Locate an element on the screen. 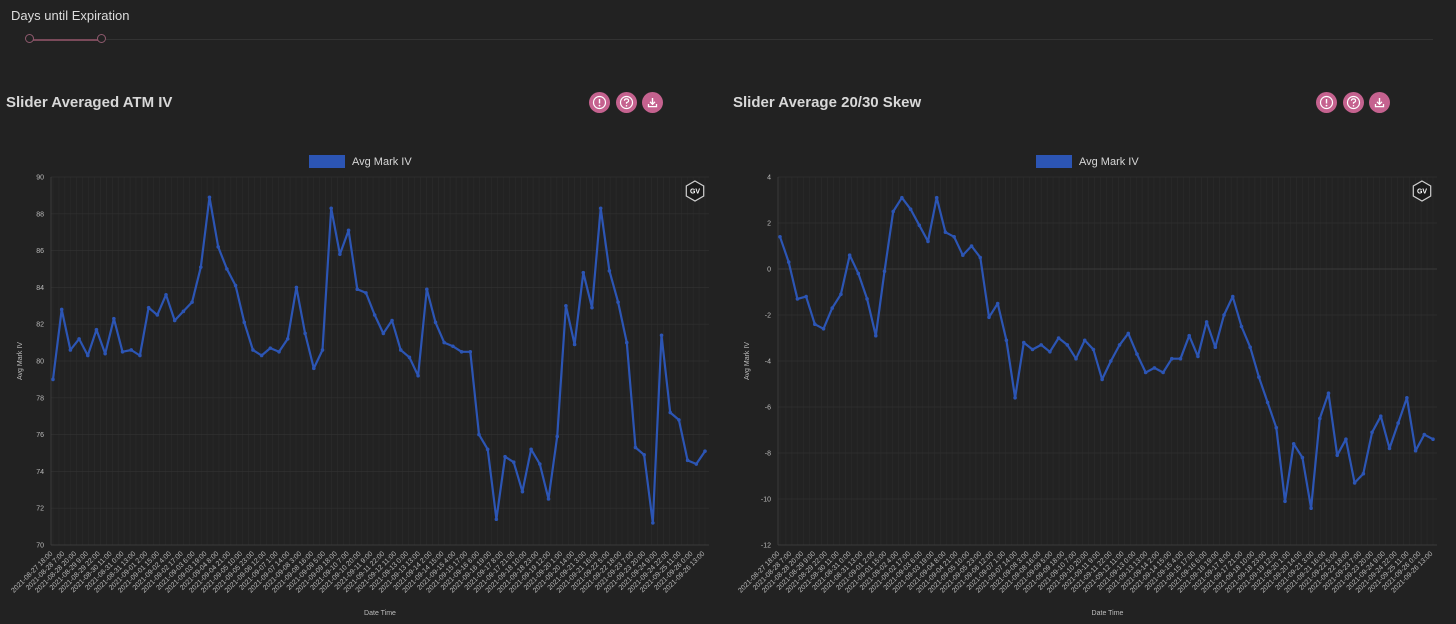 The height and width of the screenshot is (624, 1456). y-tick-label: 72 is located at coordinates (40, 509).